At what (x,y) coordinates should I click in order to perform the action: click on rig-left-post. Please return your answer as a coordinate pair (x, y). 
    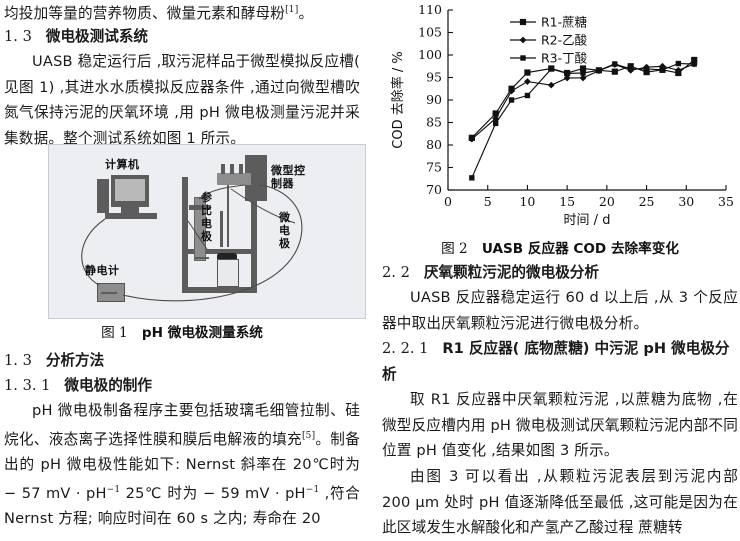
    Looking at the image, I should click on (185, 235).